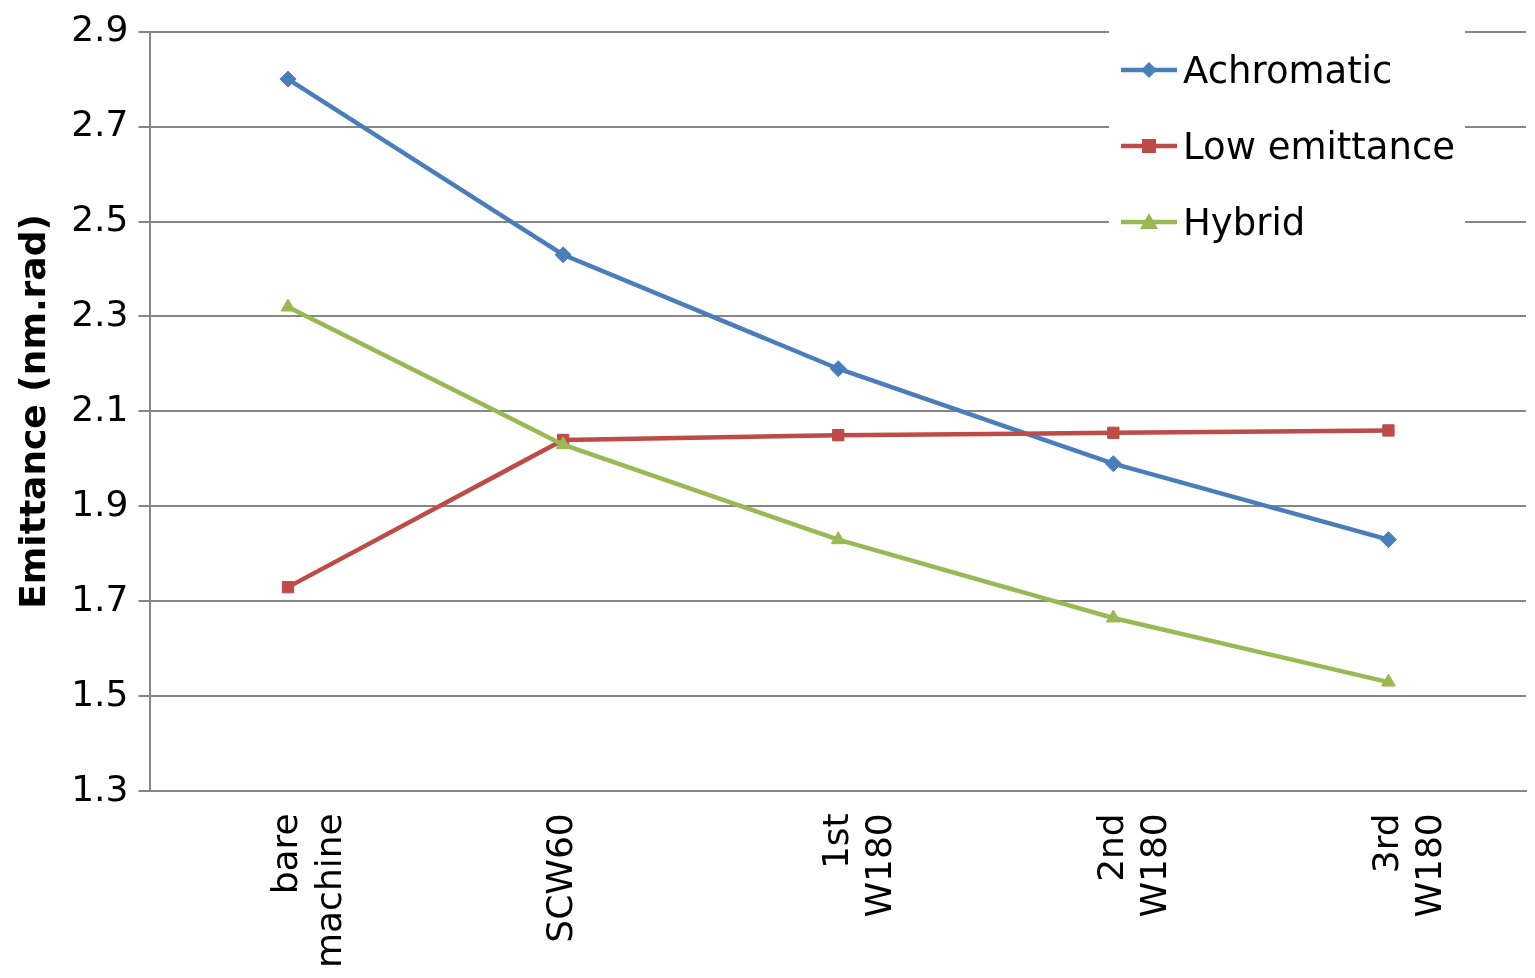 This screenshot has height=978, width=1535. Describe the element at coordinates (856, 865) in the screenshot. I see `x-tick-label: 1st W180` at that location.